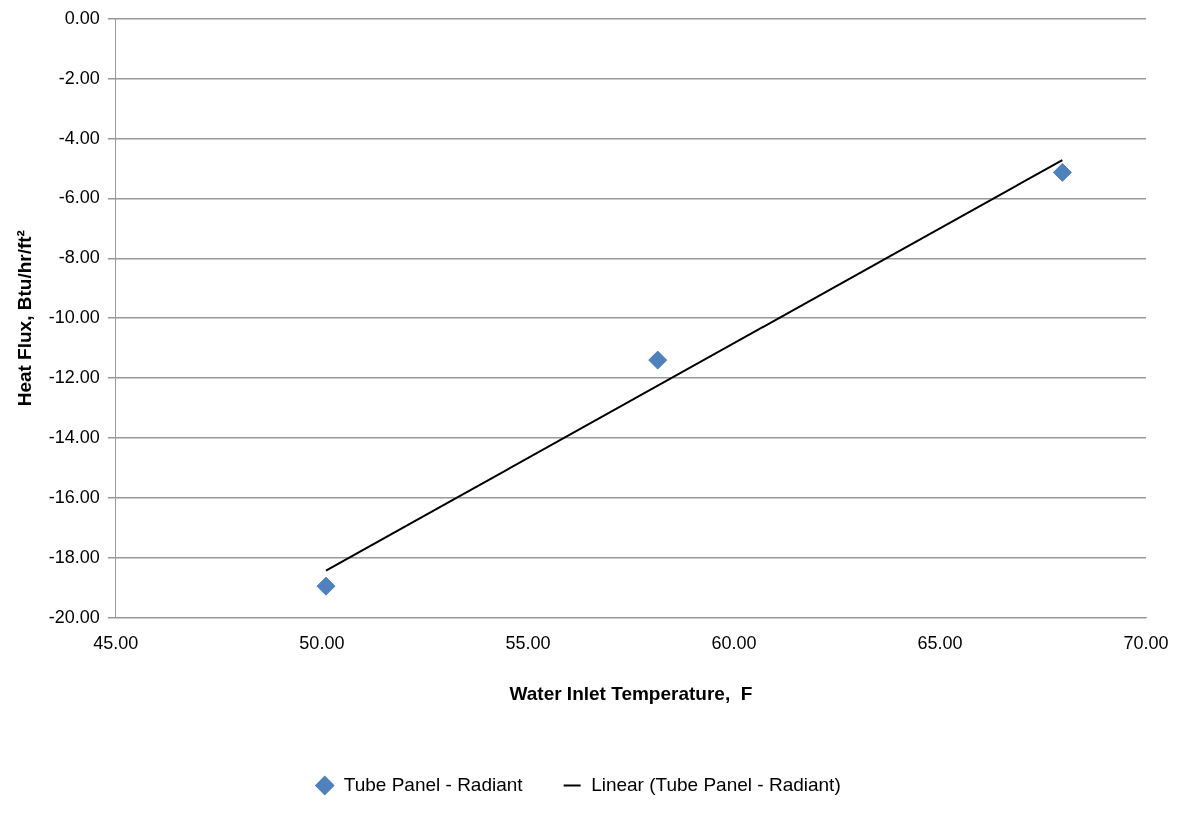 The height and width of the screenshot is (825, 1186). What do you see at coordinates (79, 257) in the screenshot?
I see `y-tick-label: -8.00` at bounding box center [79, 257].